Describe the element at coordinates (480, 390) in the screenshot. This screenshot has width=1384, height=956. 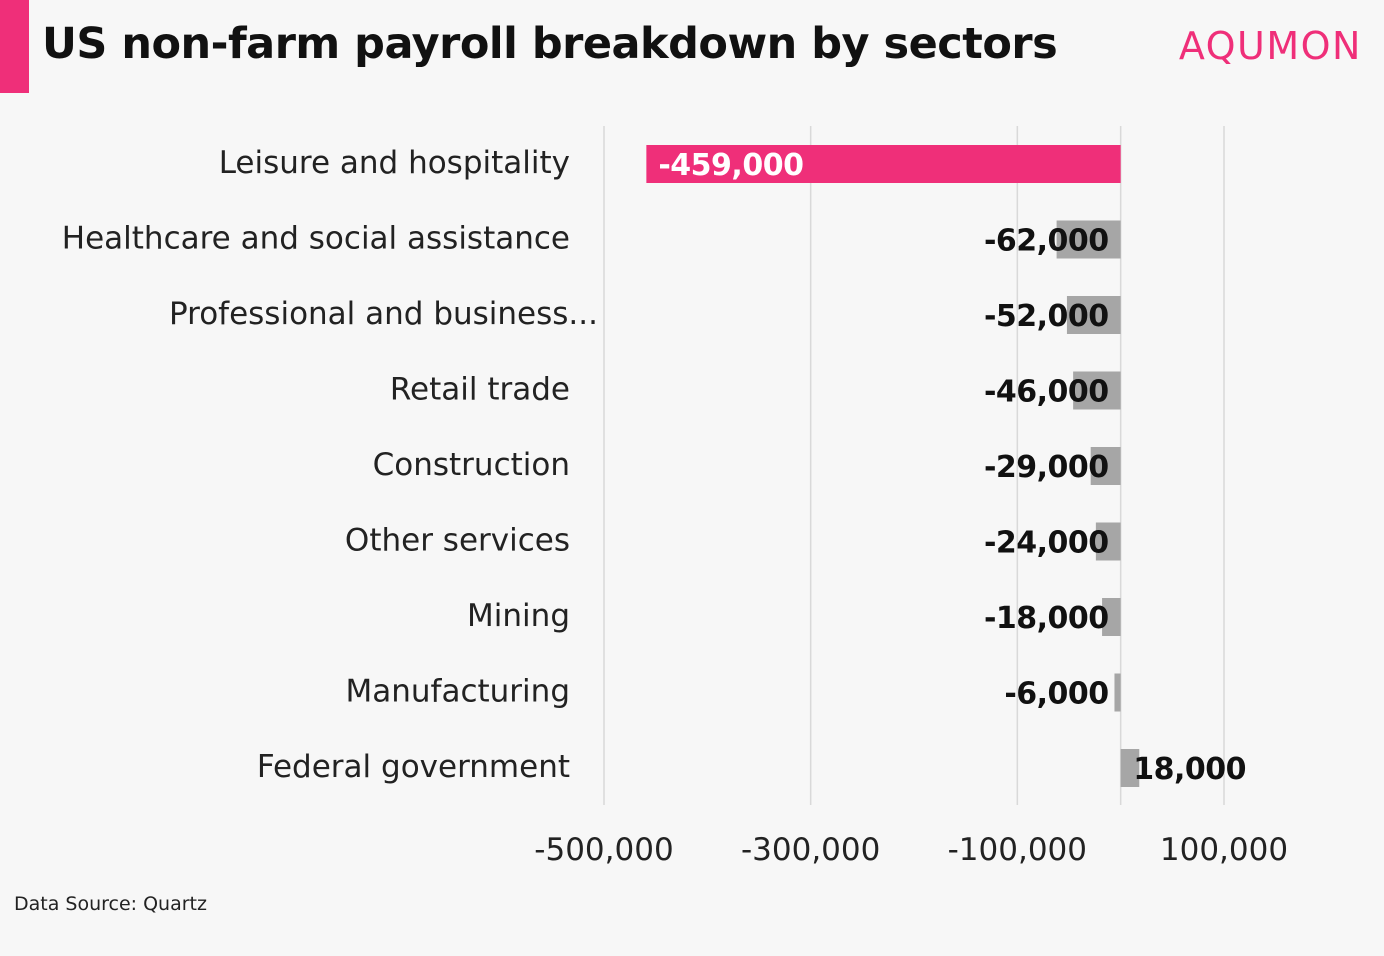
I see `category-label: Retail trade` at that location.